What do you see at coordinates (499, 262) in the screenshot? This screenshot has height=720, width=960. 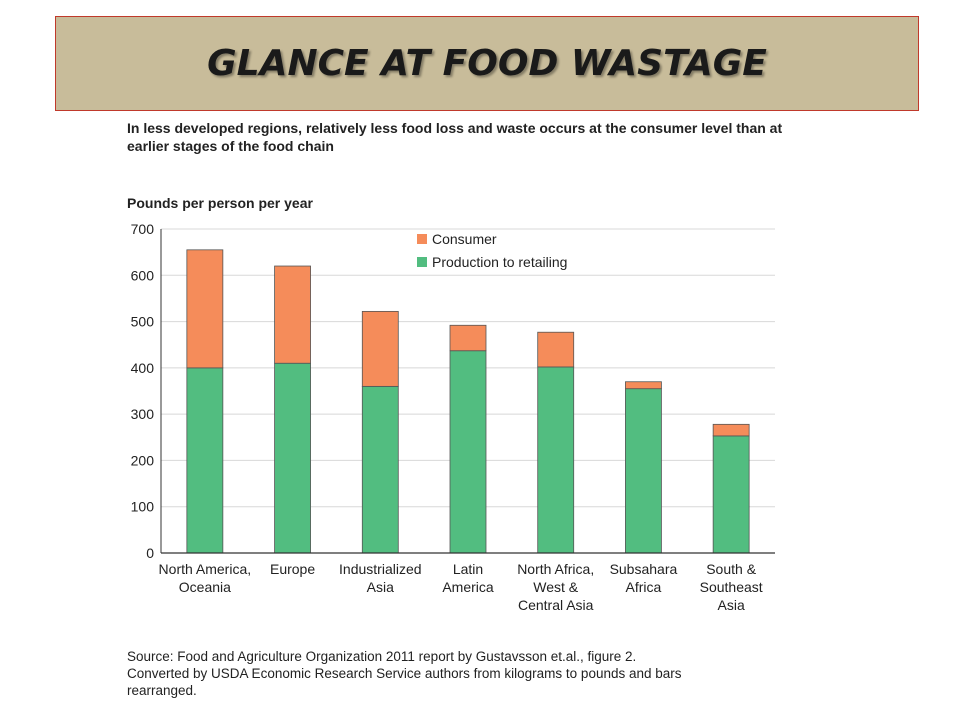 I see `legend-label: Production to retailing` at bounding box center [499, 262].